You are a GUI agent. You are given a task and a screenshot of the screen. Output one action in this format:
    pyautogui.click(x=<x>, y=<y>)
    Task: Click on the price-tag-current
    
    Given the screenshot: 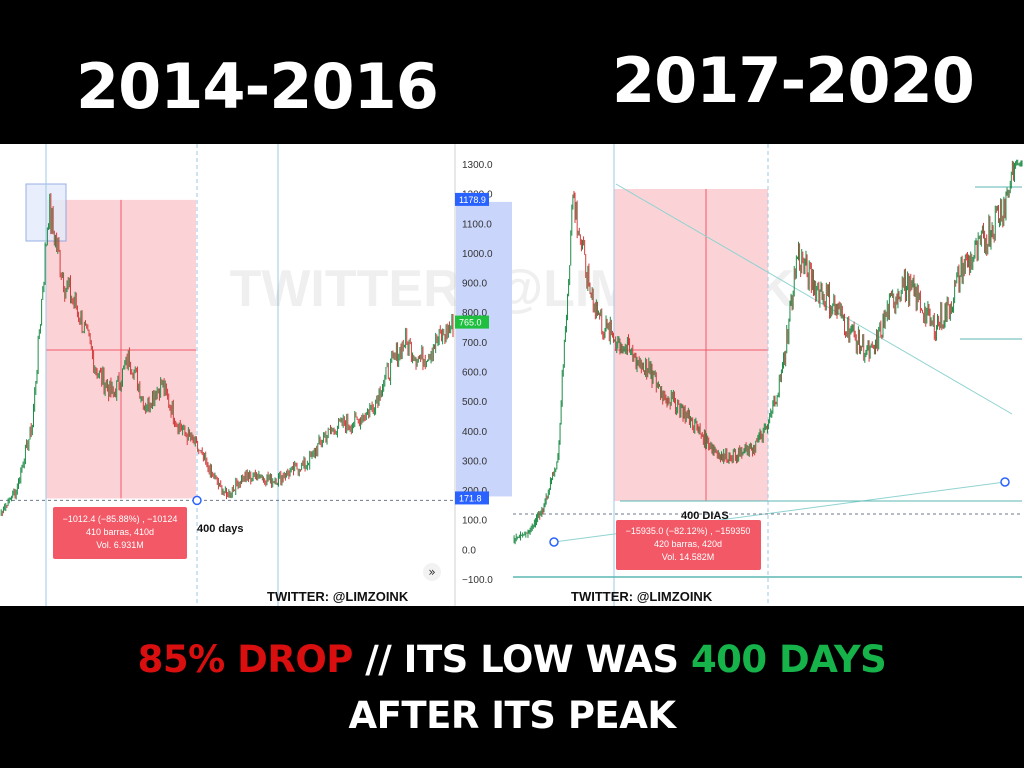 What is the action you would take?
    pyautogui.click(x=472, y=322)
    